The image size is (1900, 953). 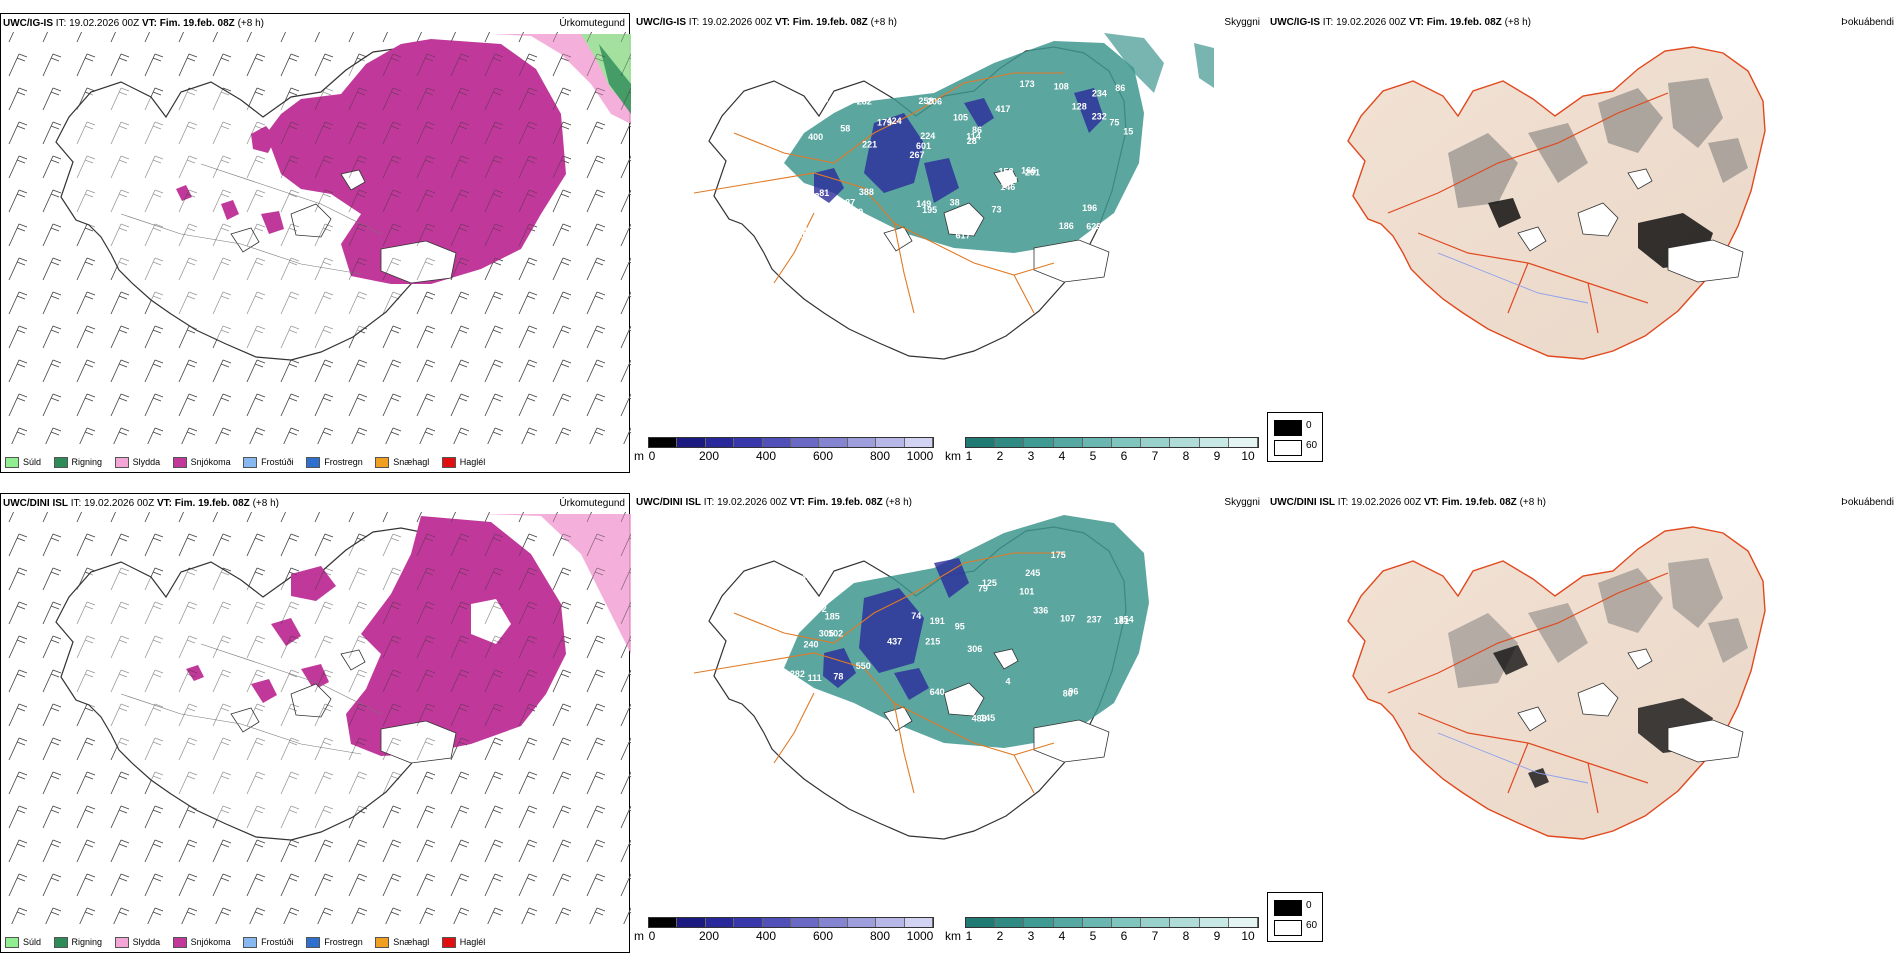 I want to click on legend-item: Haglél, so click(x=463, y=462).